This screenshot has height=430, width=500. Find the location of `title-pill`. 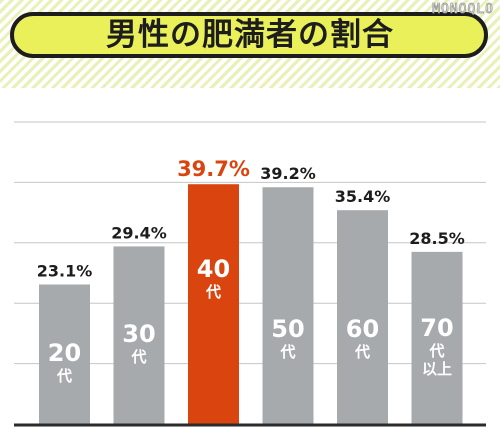

title-pill is located at coordinates (249, 35).